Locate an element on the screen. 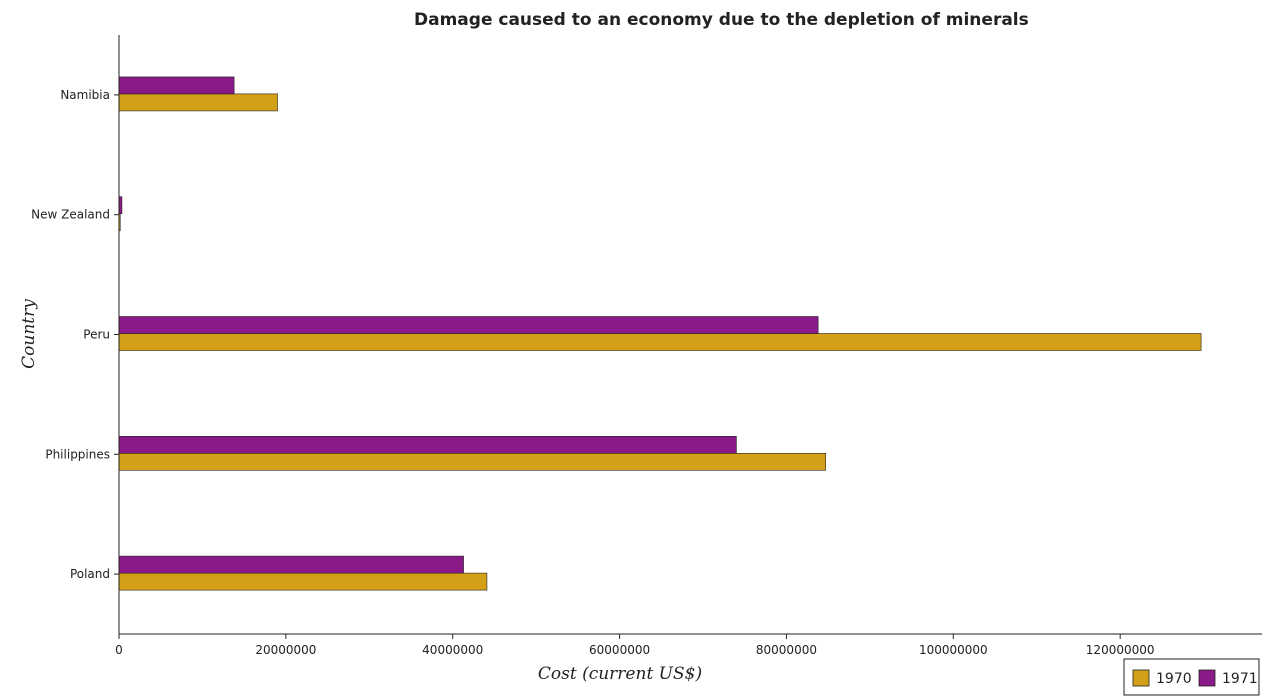  y-tick-label: Namibia is located at coordinates (85, 95).